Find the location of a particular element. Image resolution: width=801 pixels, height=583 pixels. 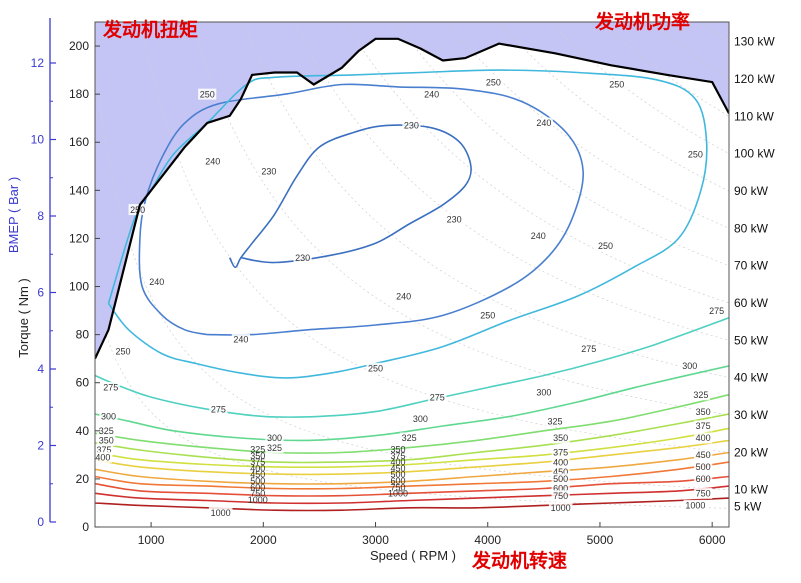

bmep-tick-label: 4 is located at coordinates (40, 369).